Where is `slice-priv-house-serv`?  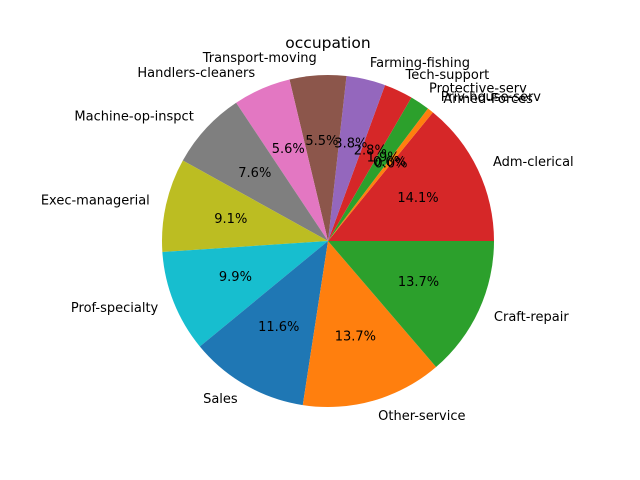
slice-priv-house-serv is located at coordinates (380, 174).